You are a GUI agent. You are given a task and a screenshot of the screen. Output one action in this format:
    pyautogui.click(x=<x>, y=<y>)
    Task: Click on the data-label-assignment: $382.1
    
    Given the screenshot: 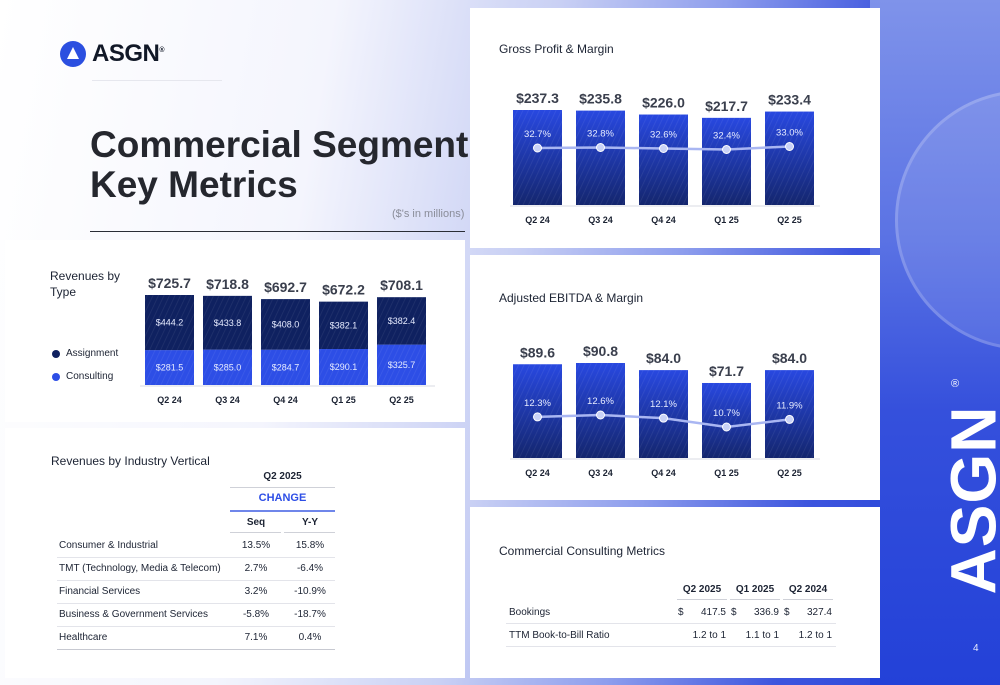 What is the action you would take?
    pyautogui.click(x=344, y=325)
    